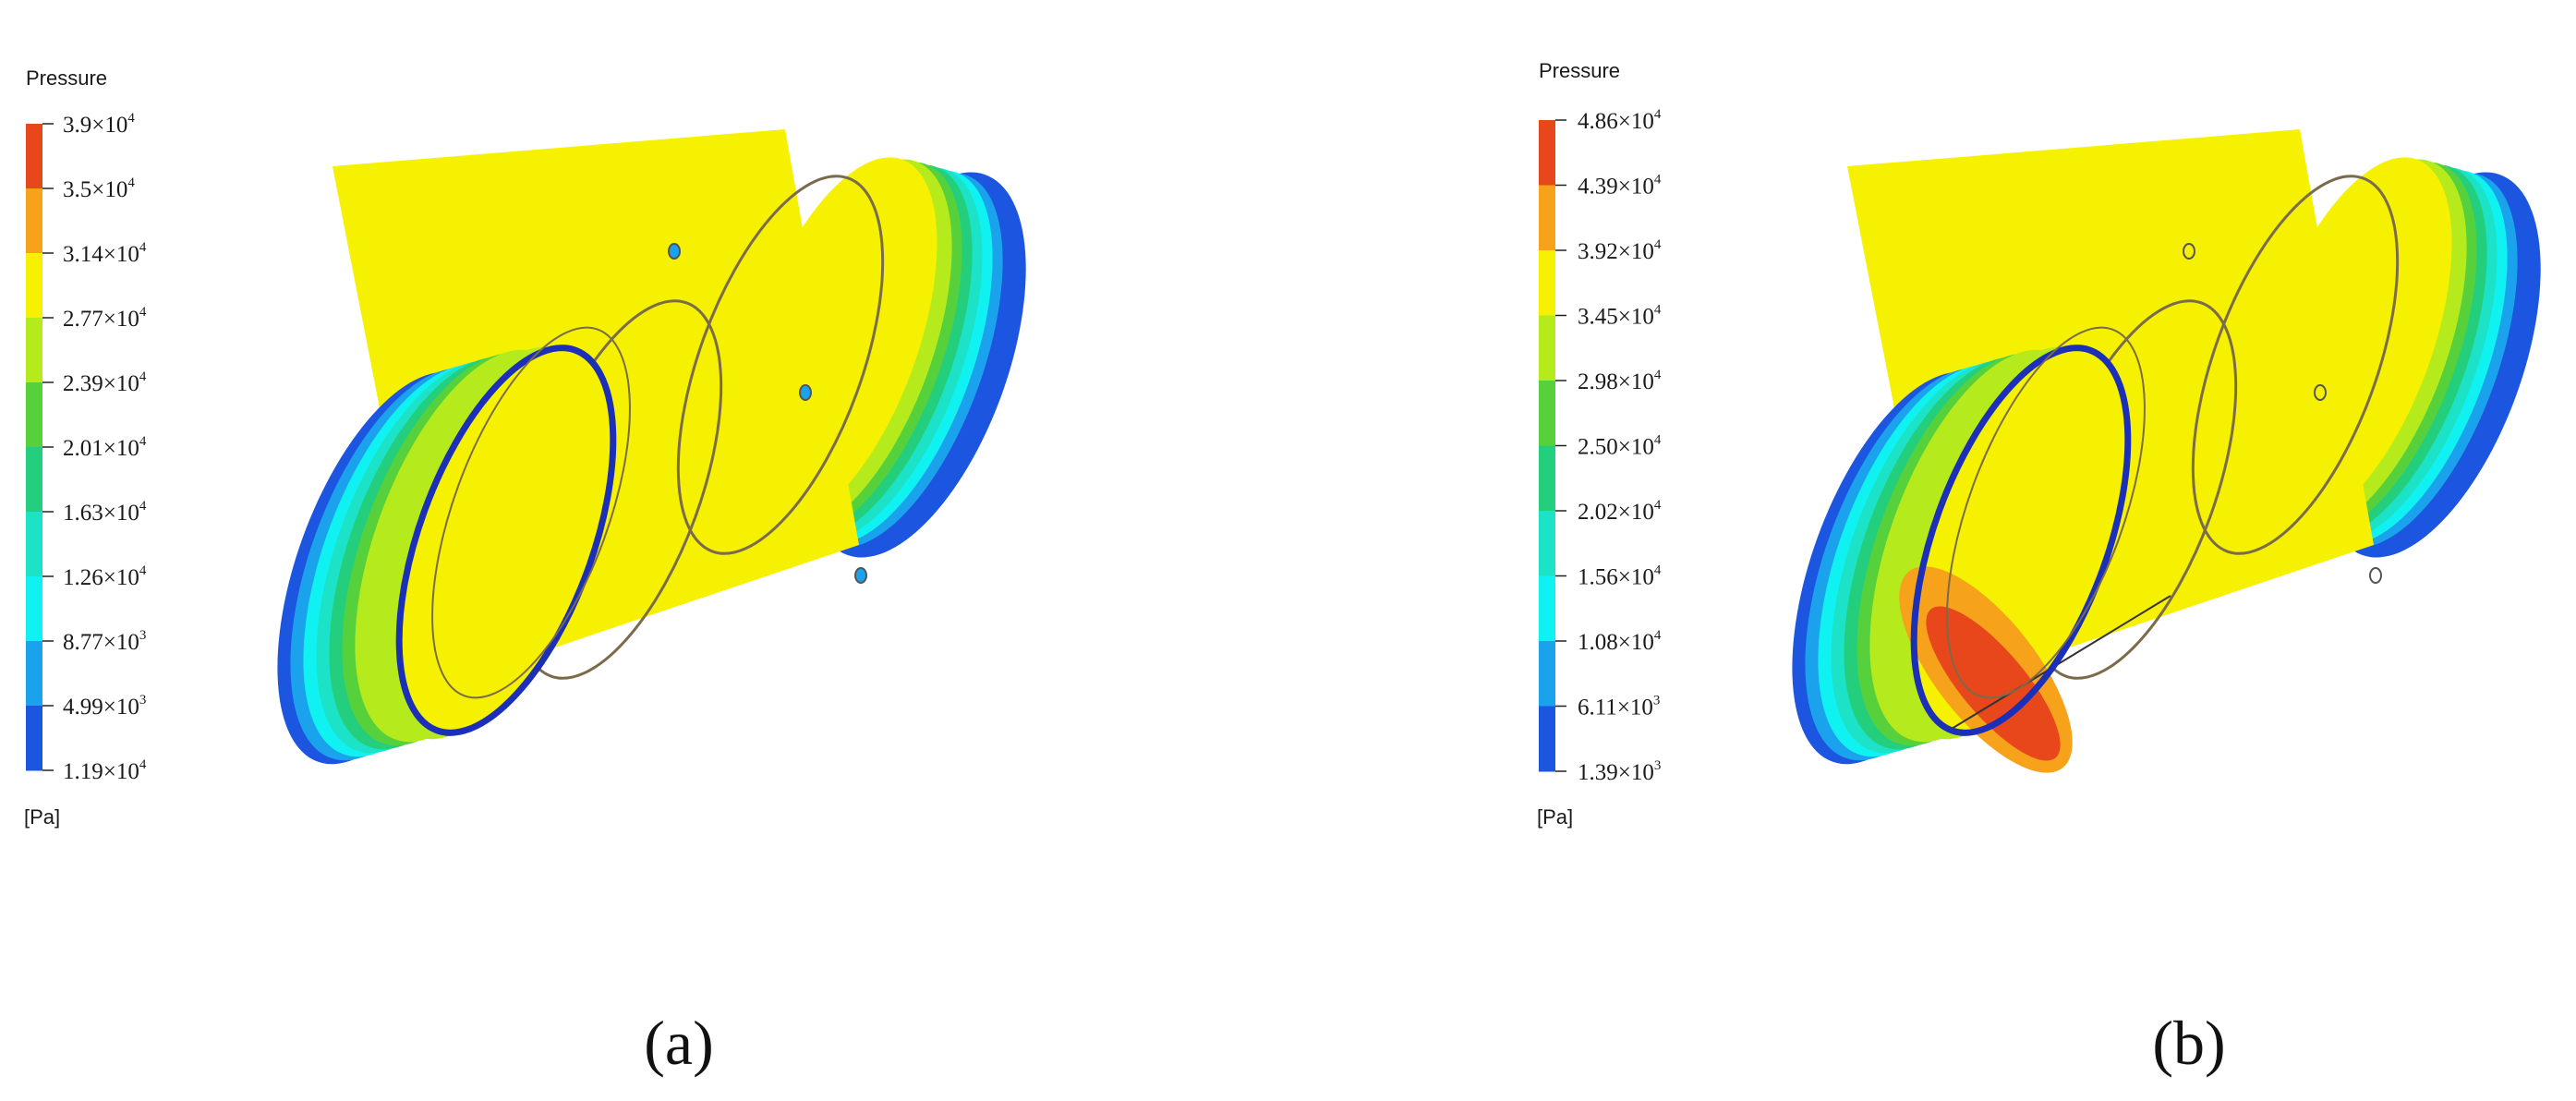 Image resolution: width=2576 pixels, height=1101 pixels. I want to click on panel-caption: (b), so click(2188, 1043).